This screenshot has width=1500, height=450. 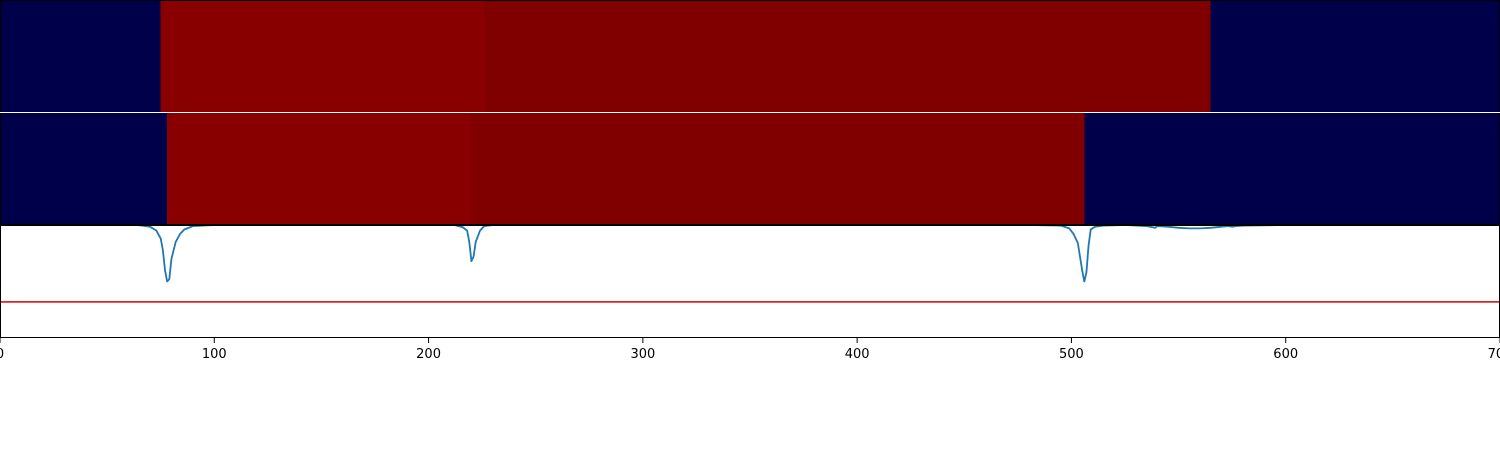 What do you see at coordinates (1071, 354) in the screenshot?
I see `x-tick-label-500: 500` at bounding box center [1071, 354].